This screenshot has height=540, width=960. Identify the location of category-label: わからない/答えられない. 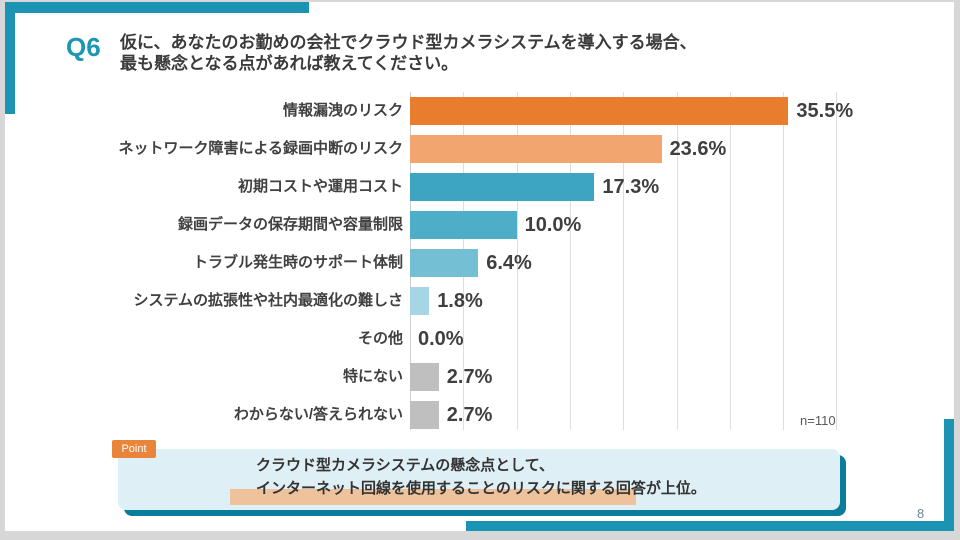
(318, 414).